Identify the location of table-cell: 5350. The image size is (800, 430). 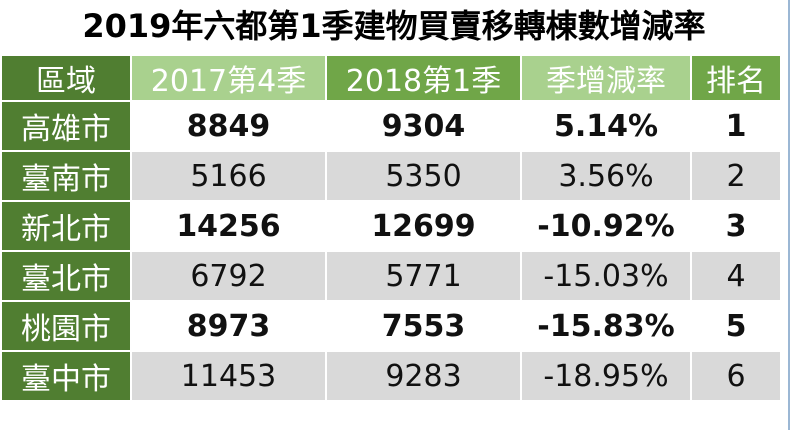
(423, 176).